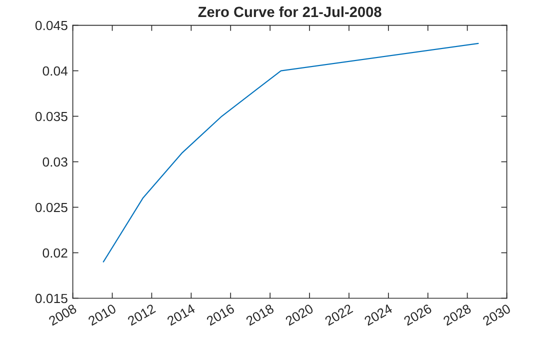  Describe the element at coordinates (339, 315) in the screenshot. I see `x-tick-label: 2022` at that location.